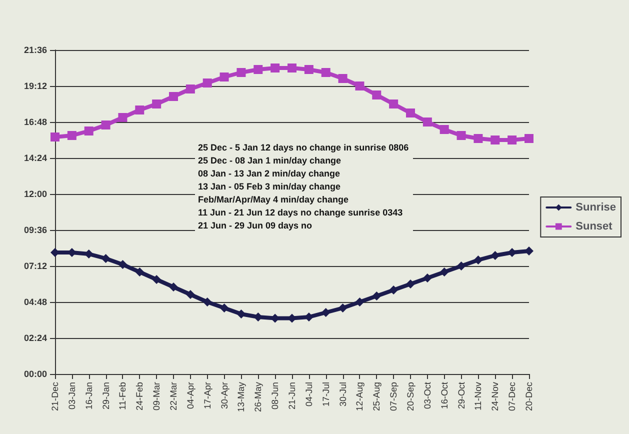 Image resolution: width=629 pixels, height=434 pixels. I want to click on legend-label: Sunrise, so click(596, 208).